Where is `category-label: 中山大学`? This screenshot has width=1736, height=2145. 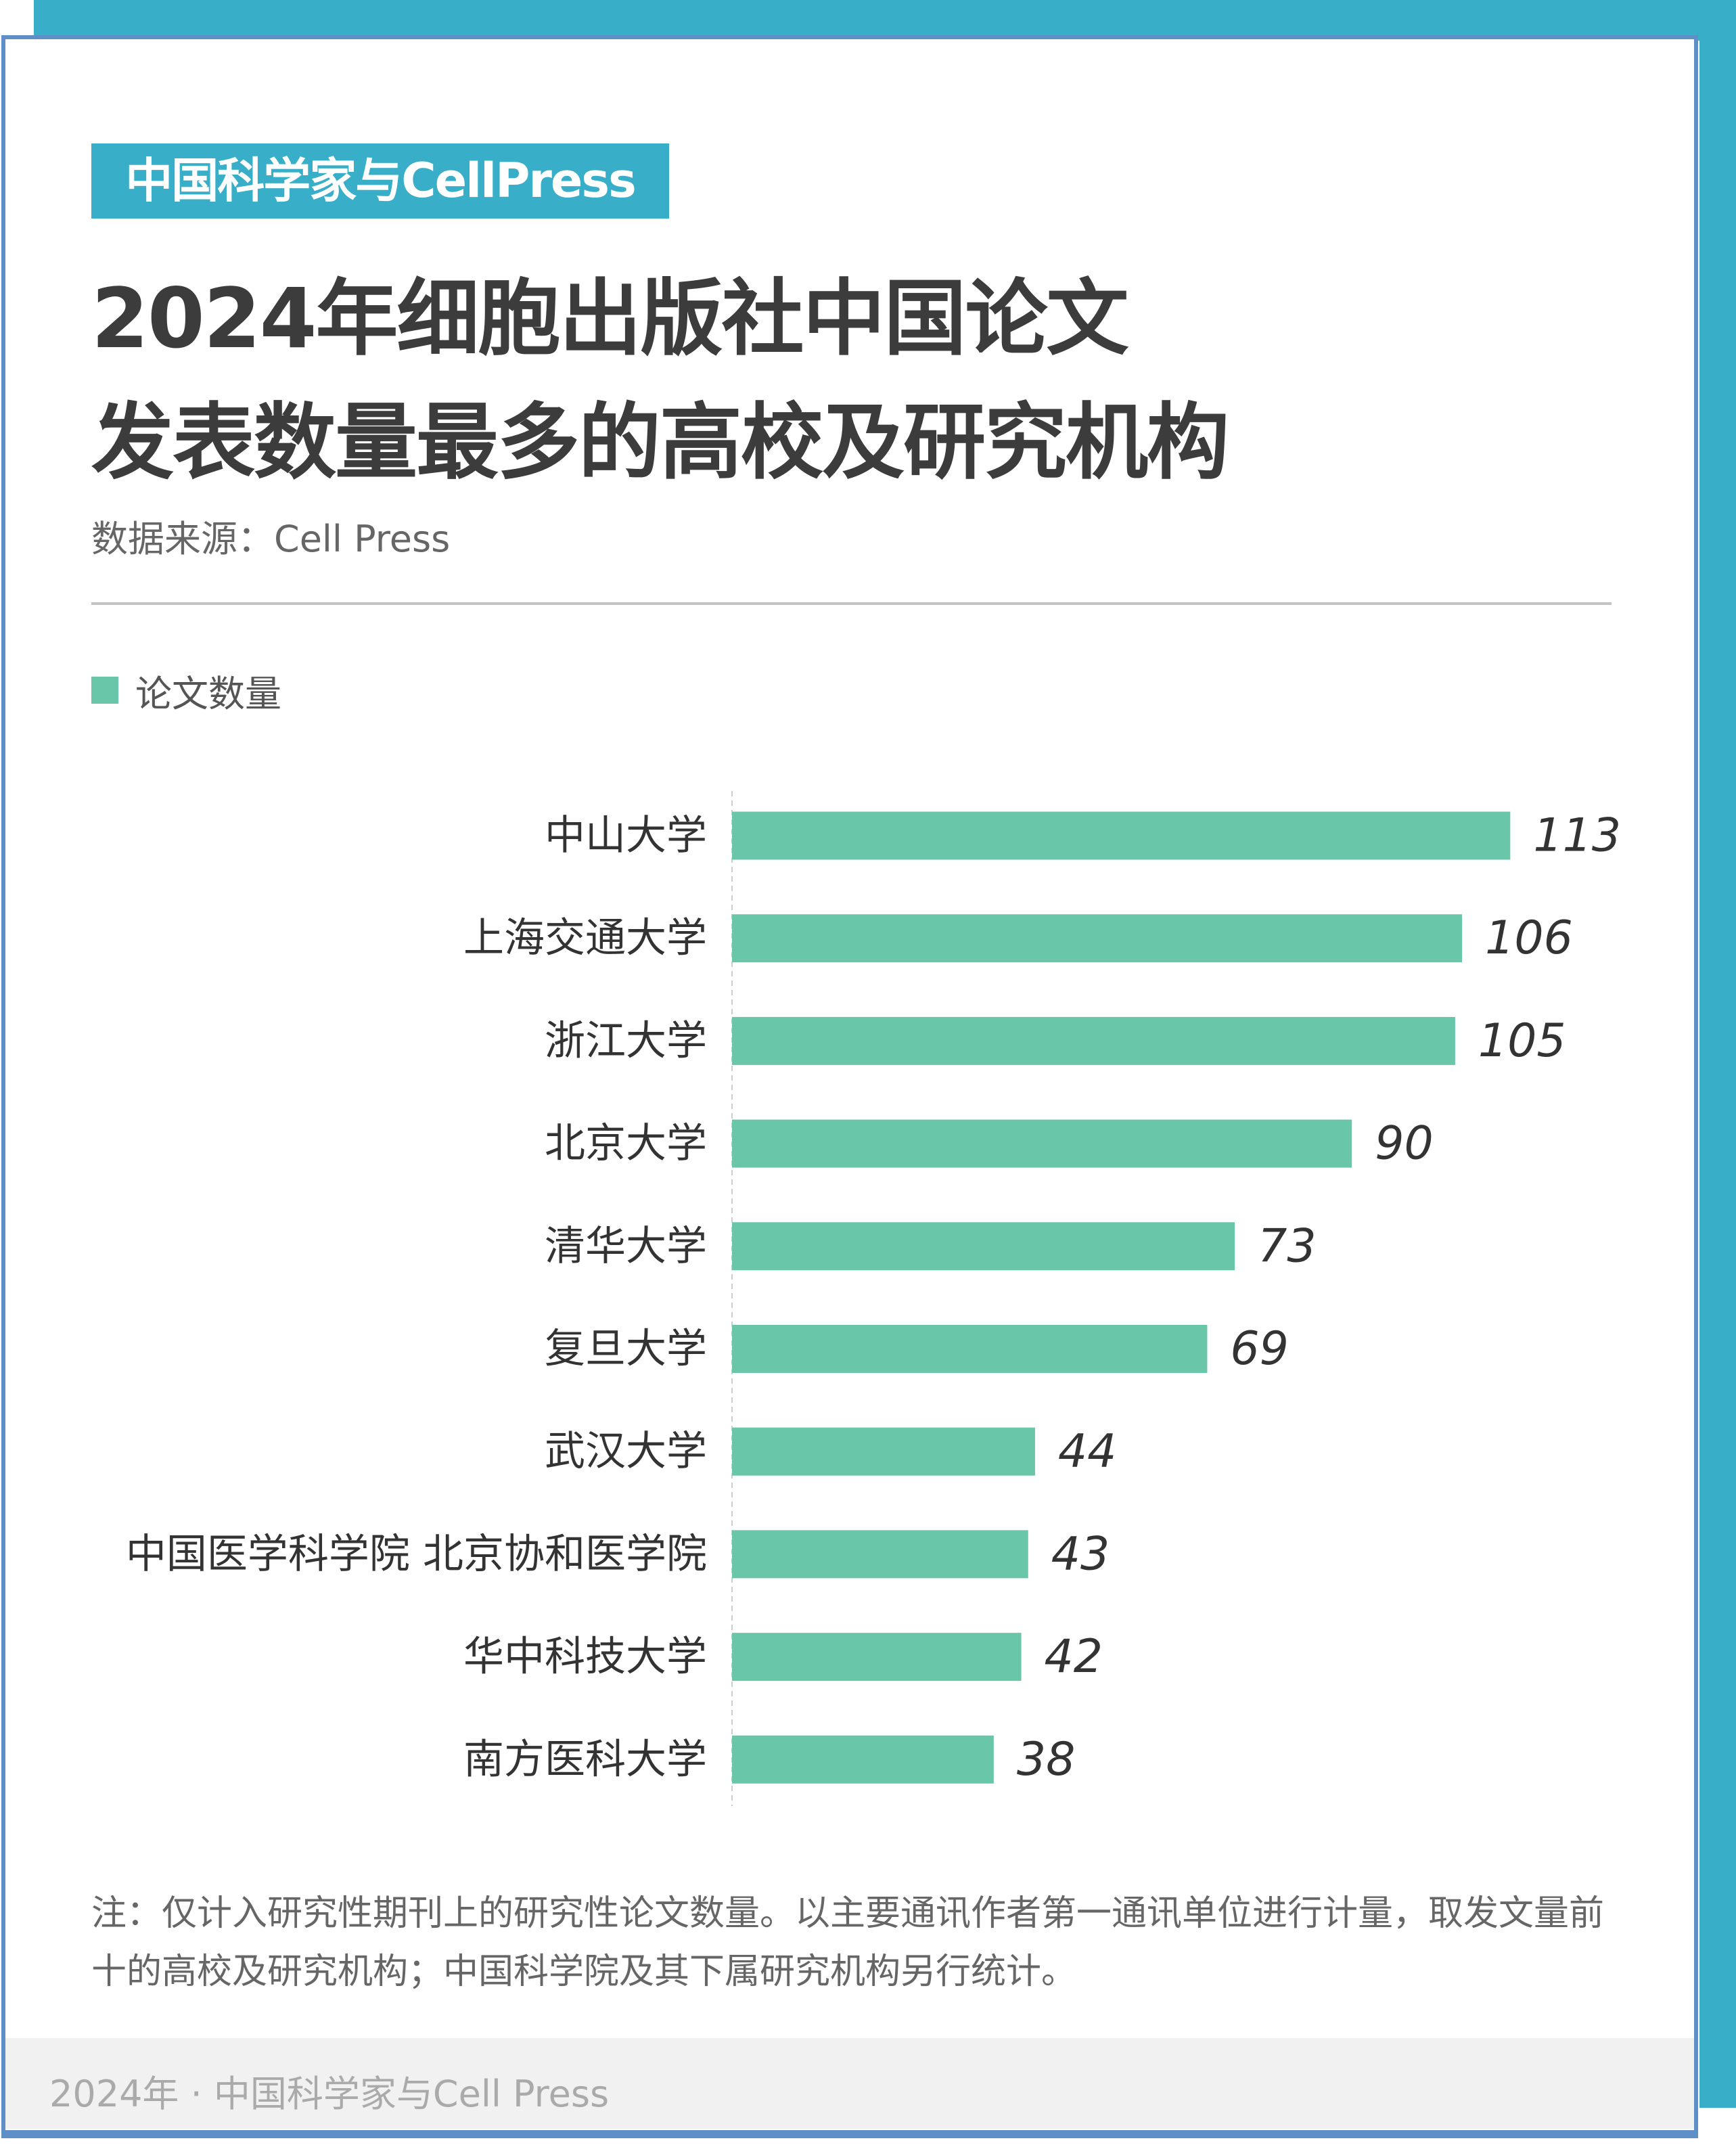 category-label: 中山大学 is located at coordinates (626, 835).